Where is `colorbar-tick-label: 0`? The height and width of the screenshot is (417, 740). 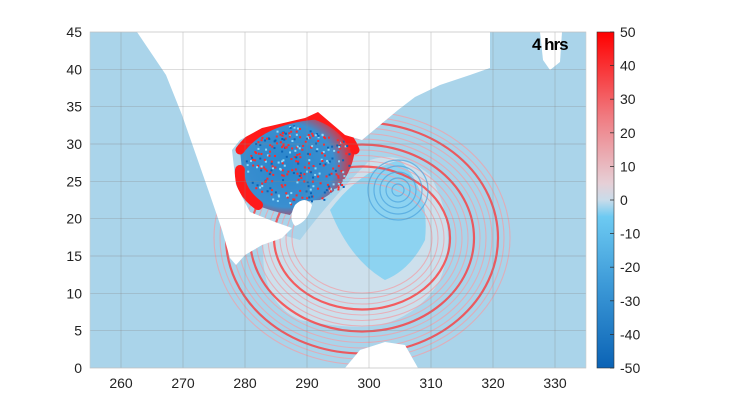 colorbar-tick-label: 0 is located at coordinates (624, 200).